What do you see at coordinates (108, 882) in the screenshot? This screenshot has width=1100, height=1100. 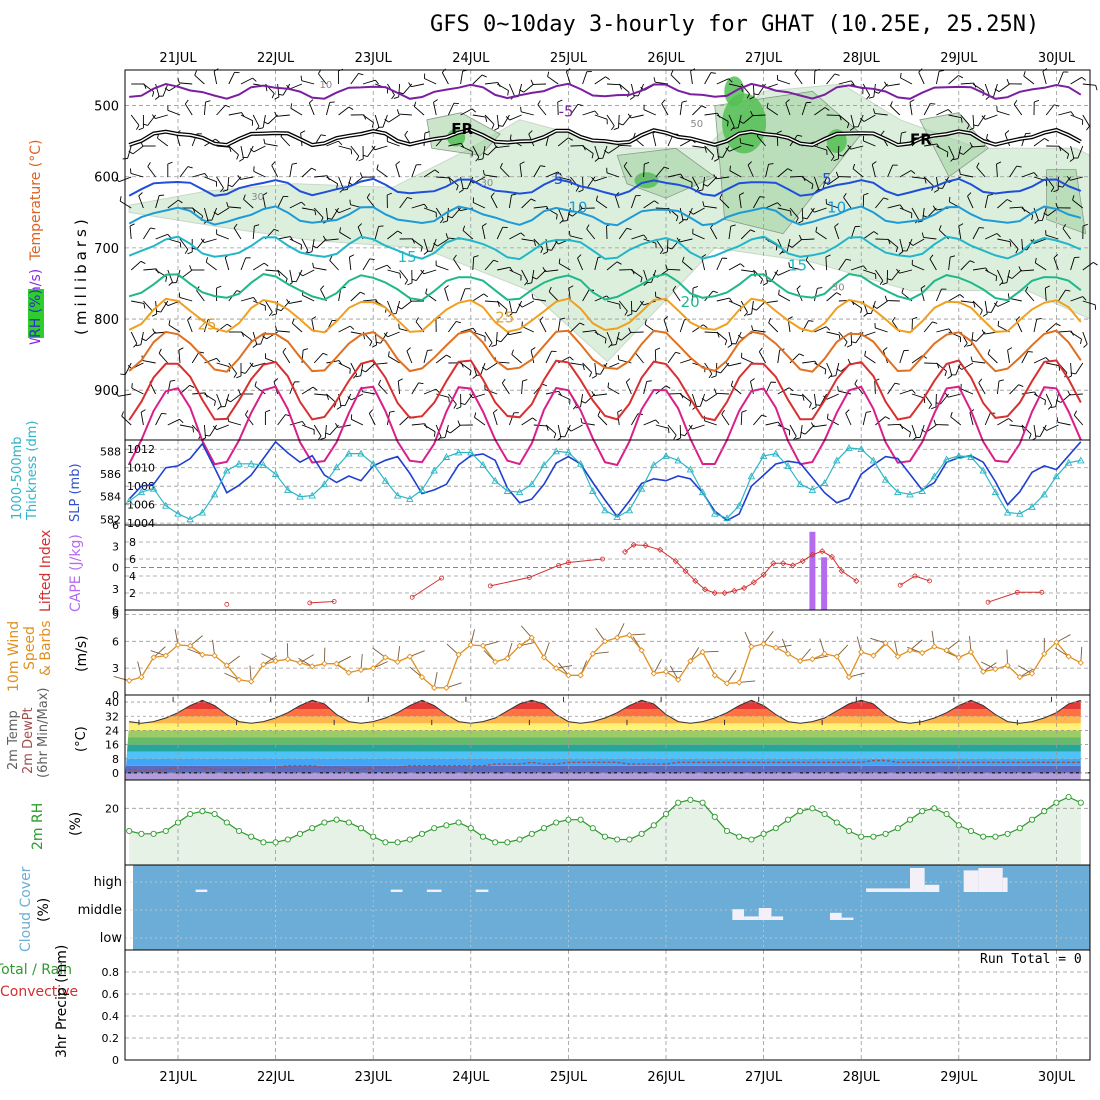 I see `cloud-level-high: high` at bounding box center [108, 882].